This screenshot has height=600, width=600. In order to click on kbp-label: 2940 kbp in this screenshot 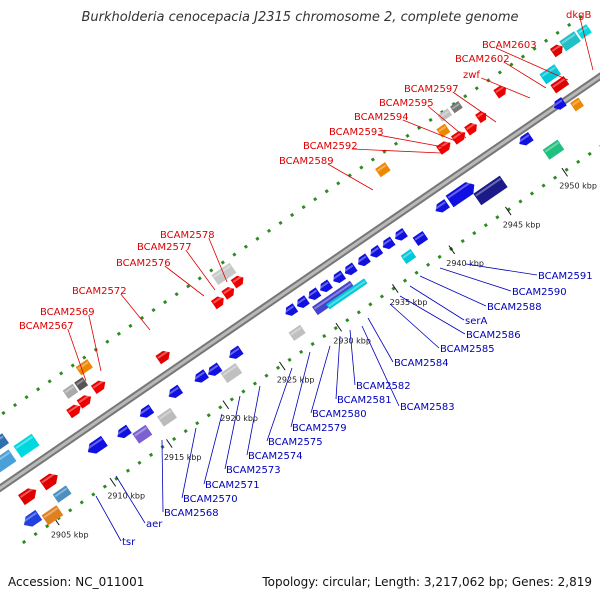, I will do `click(465, 263)`.